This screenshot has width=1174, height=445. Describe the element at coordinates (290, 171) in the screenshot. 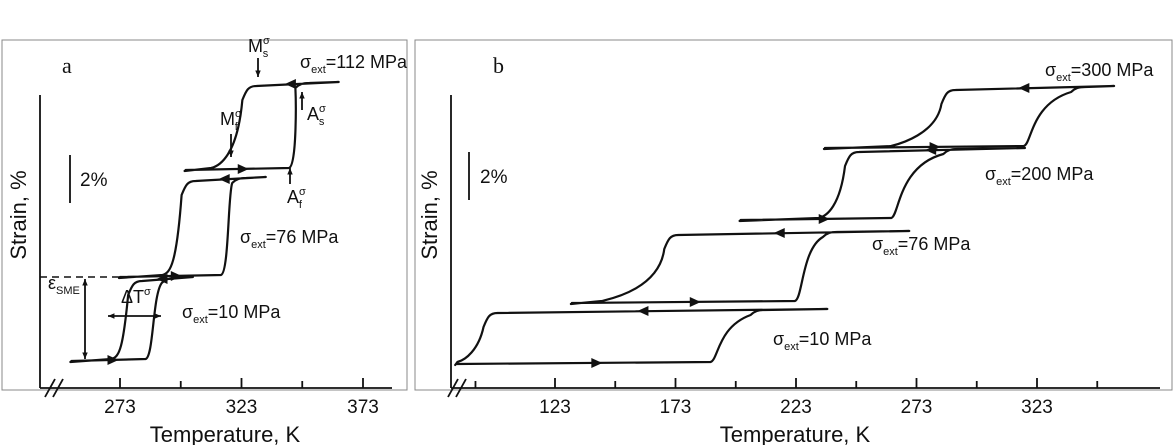

I see `af-arrow-head` at that location.